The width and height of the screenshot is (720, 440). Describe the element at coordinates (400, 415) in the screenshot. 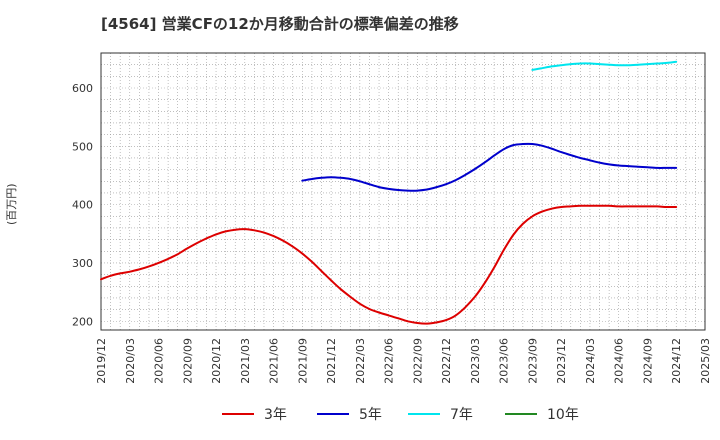

I see `legend: 3年 5年 7年 10年` at that location.